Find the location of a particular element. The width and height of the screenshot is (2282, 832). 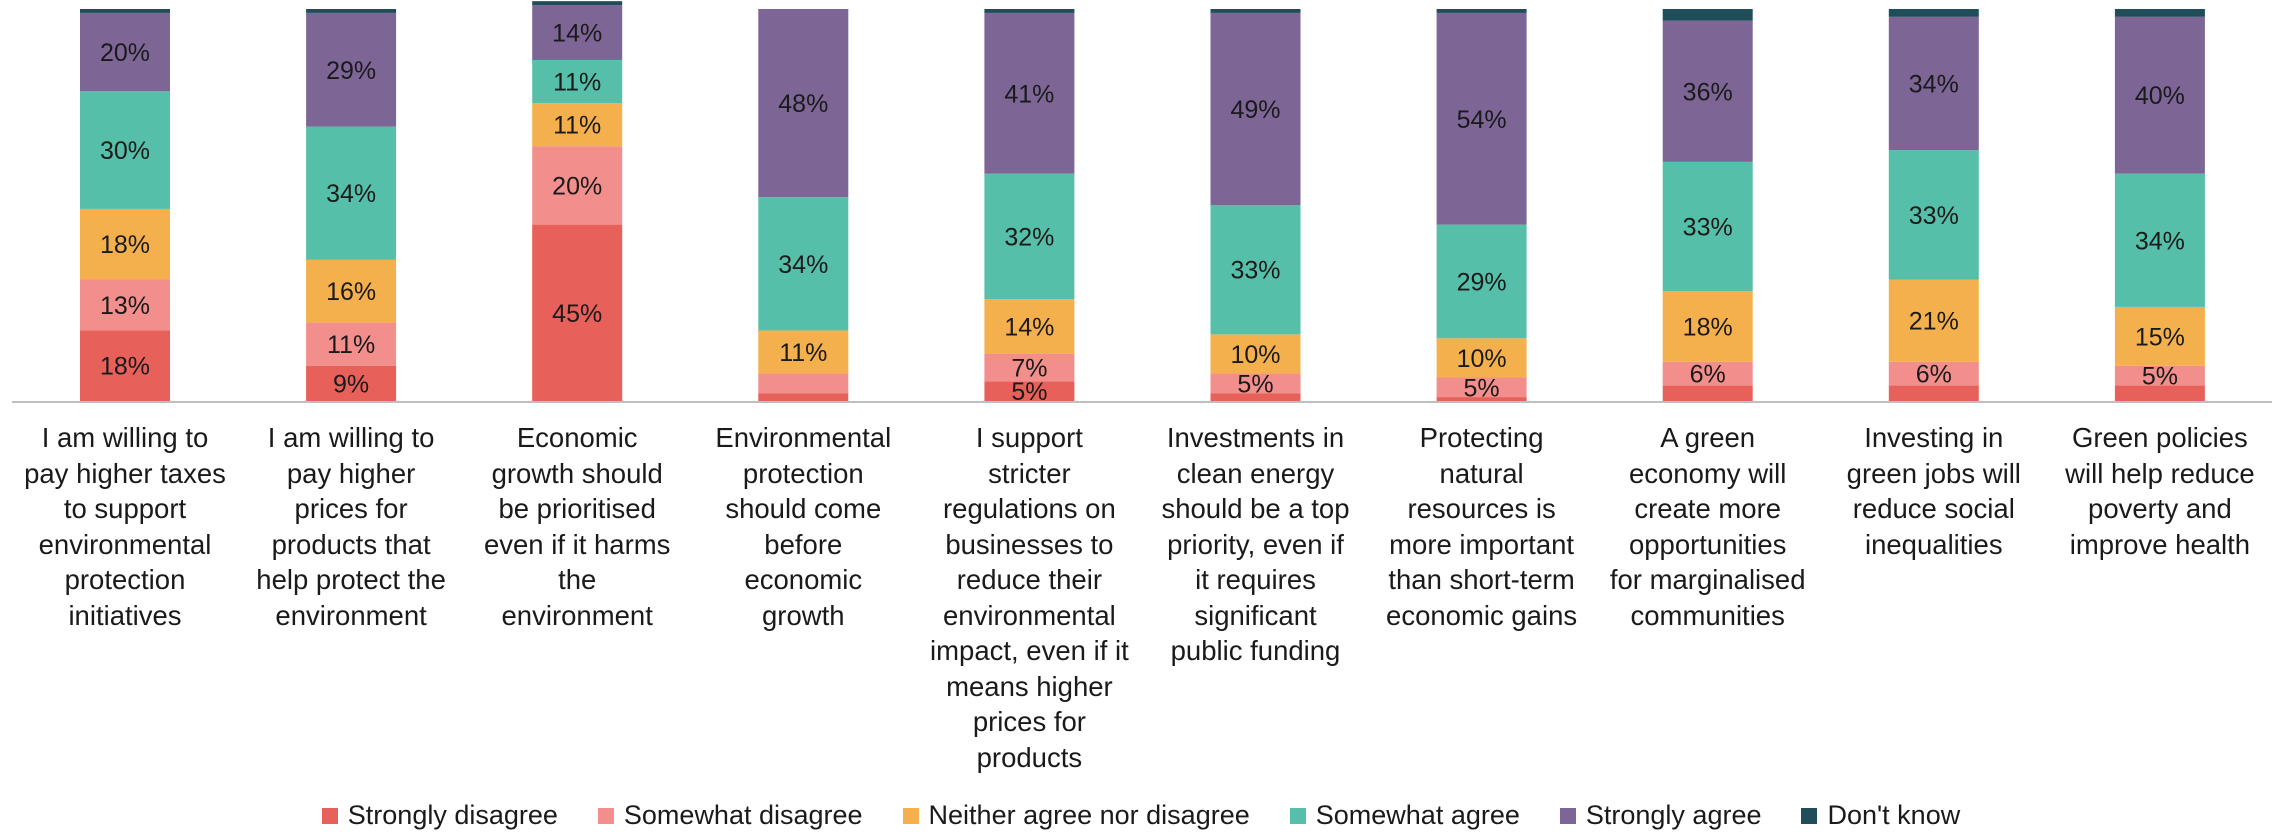

data-label: 14% is located at coordinates (577, 34).